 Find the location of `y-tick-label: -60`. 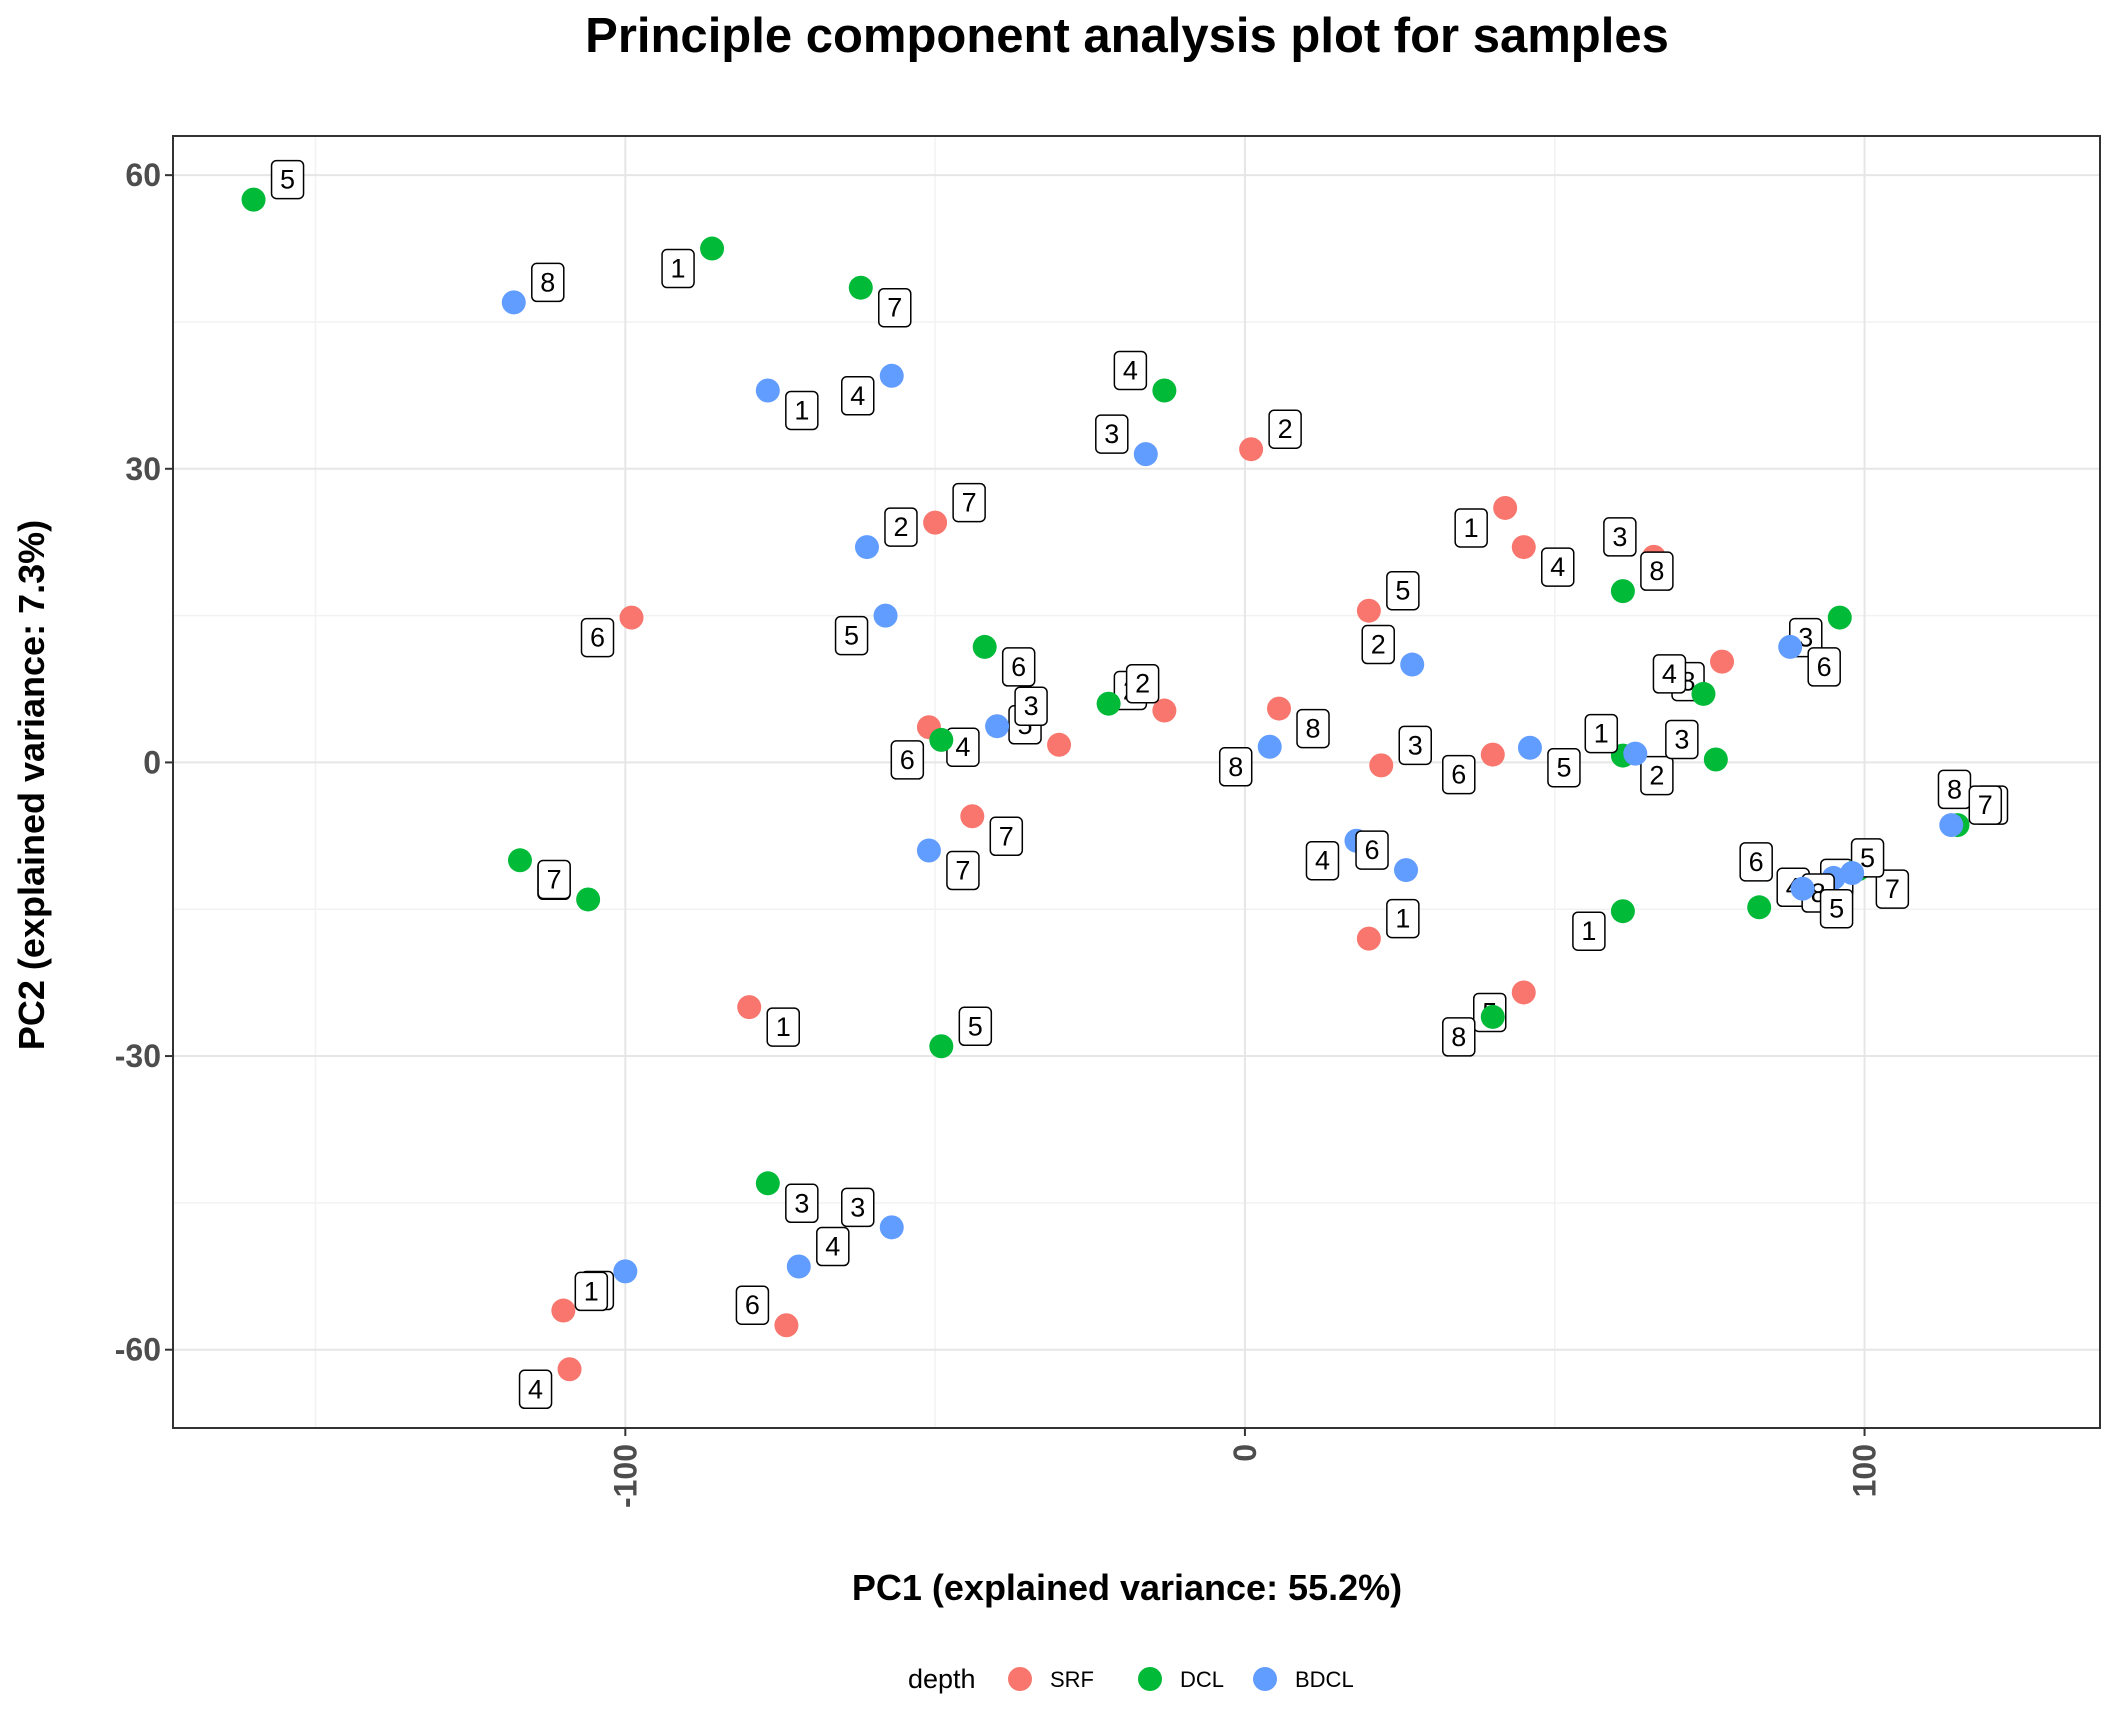

y-tick-label: -60 is located at coordinates (138, 1350).